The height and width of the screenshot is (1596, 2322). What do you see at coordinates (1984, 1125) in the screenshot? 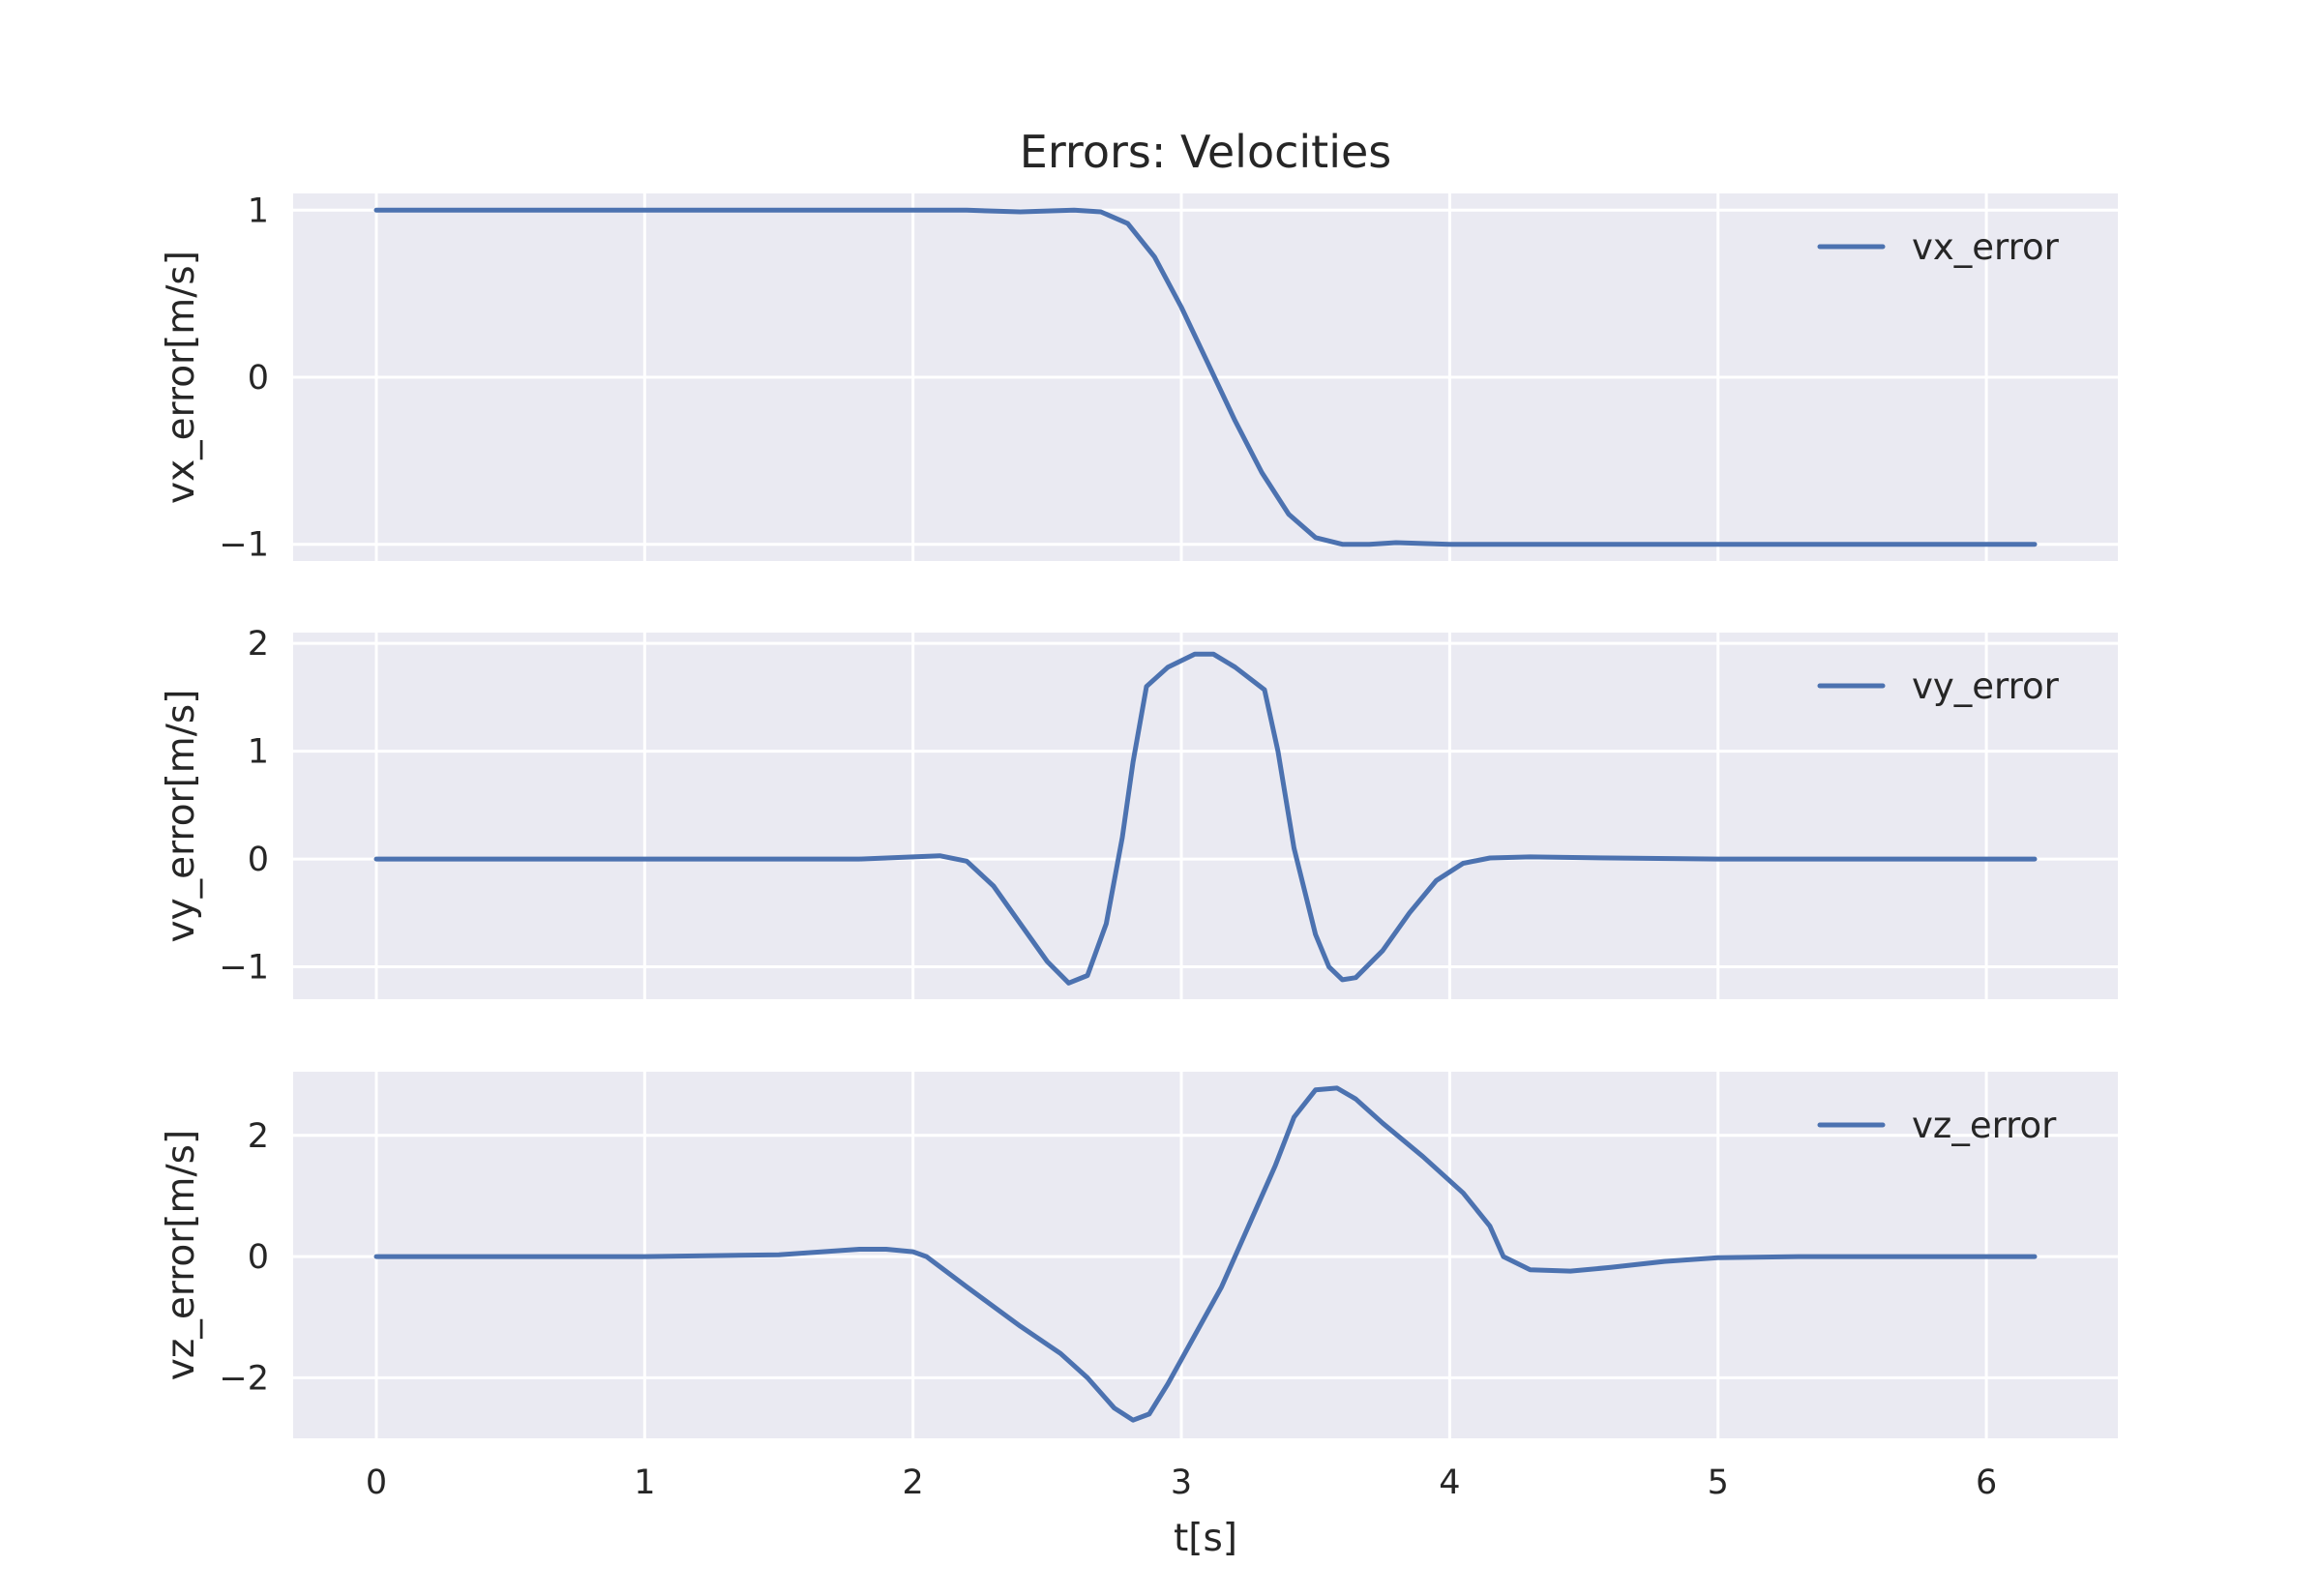
I see `legend-label: vz_error` at bounding box center [1984, 1125].